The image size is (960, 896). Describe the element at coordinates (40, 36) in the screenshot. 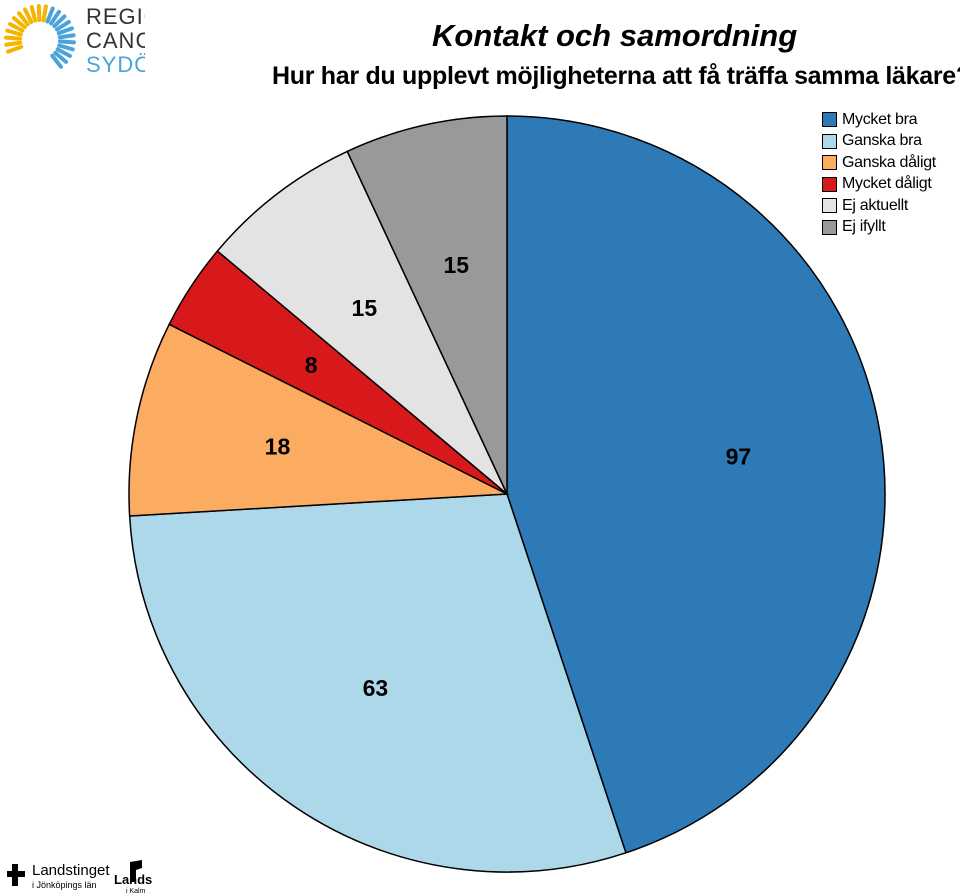

I see `sun-ring-icon` at that location.